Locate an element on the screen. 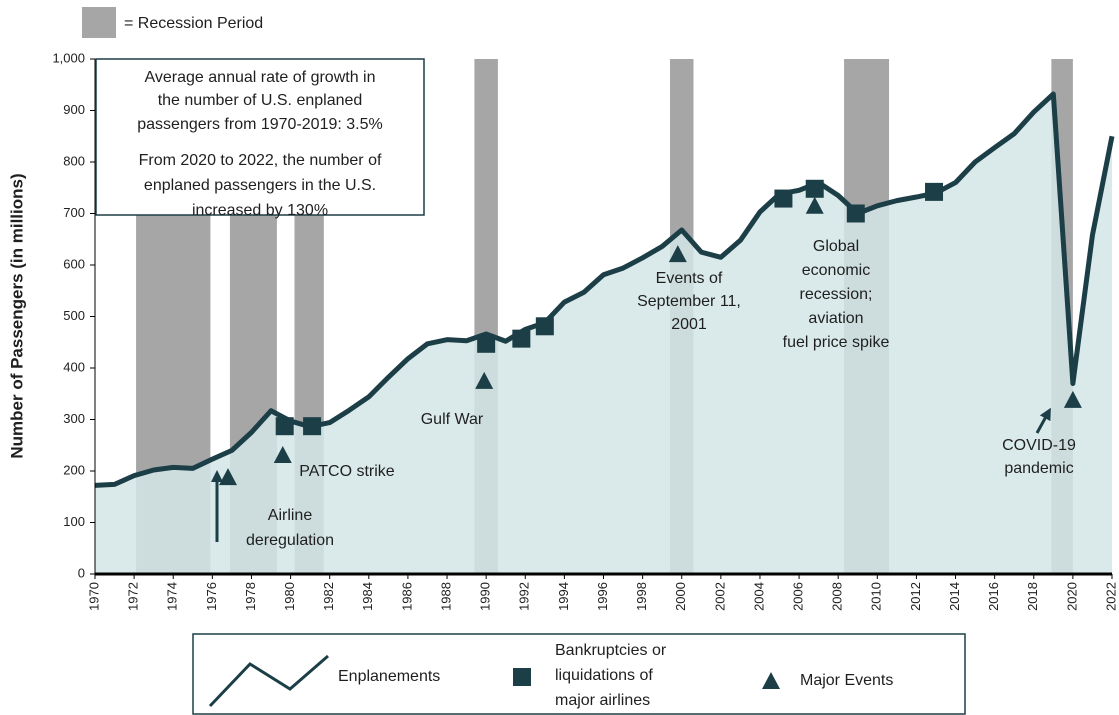  annotation: economic is located at coordinates (836, 270).